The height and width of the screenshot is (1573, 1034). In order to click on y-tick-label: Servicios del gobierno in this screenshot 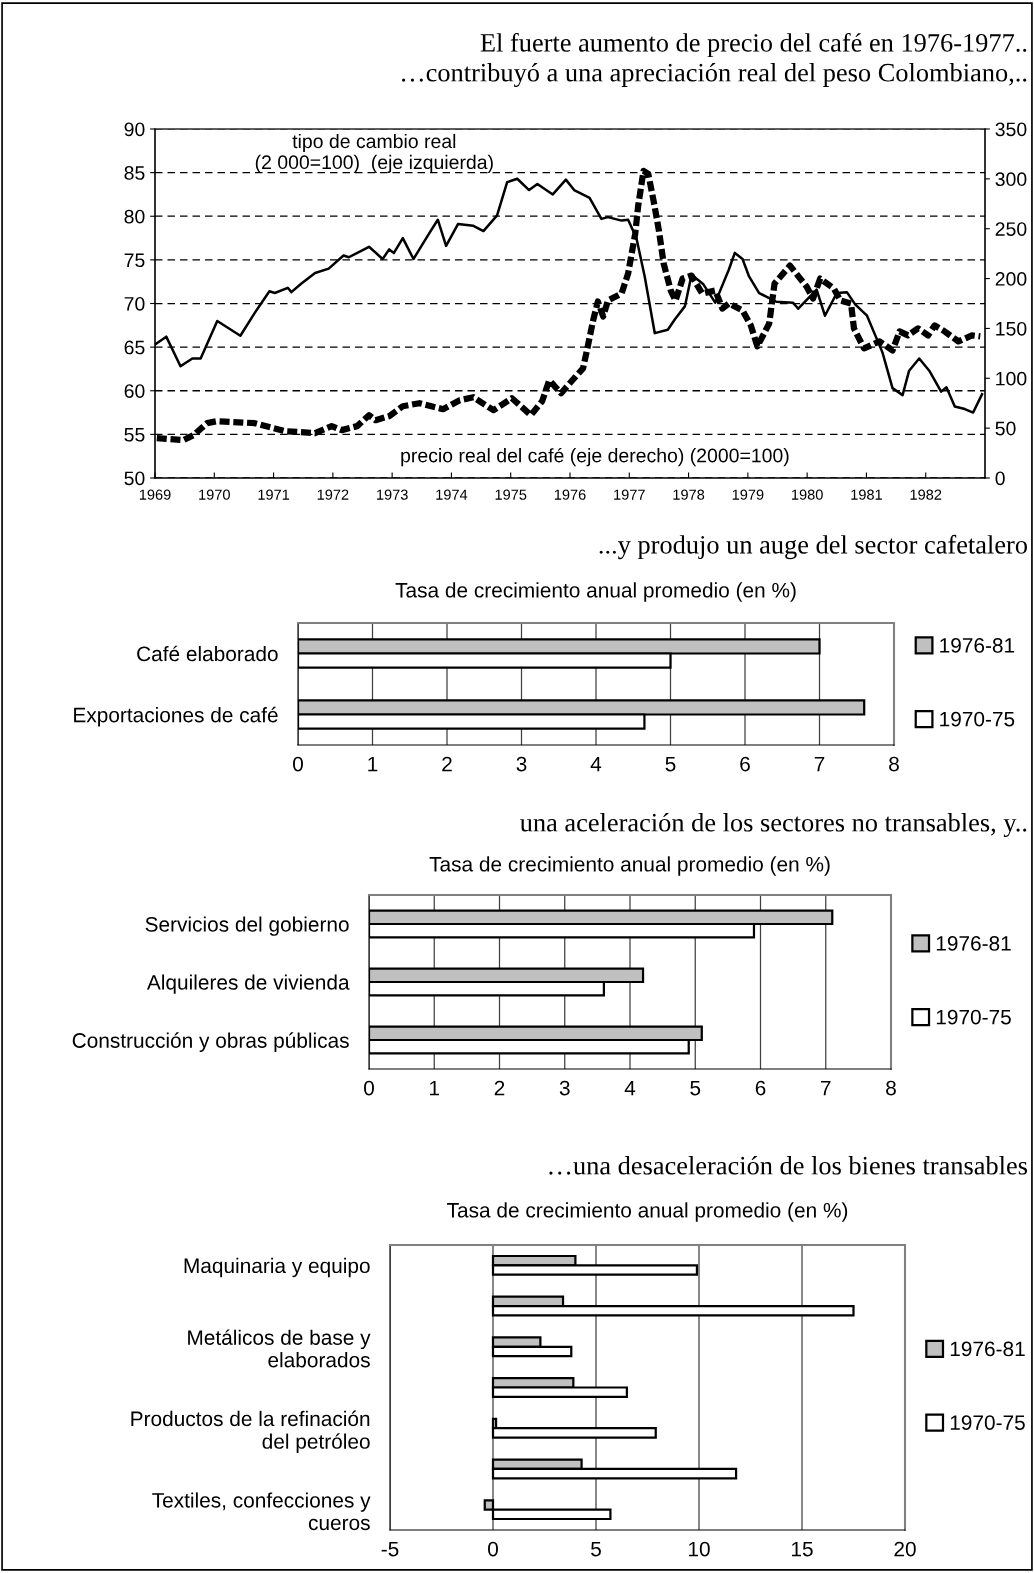, I will do `click(247, 926)`.